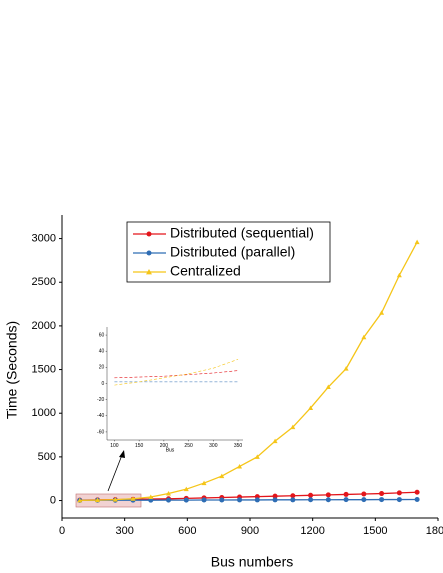 Image resolution: width=443 pixels, height=573 pixels. What do you see at coordinates (44, 238) in the screenshot?
I see `y-tick-label: 3000` at bounding box center [44, 238].